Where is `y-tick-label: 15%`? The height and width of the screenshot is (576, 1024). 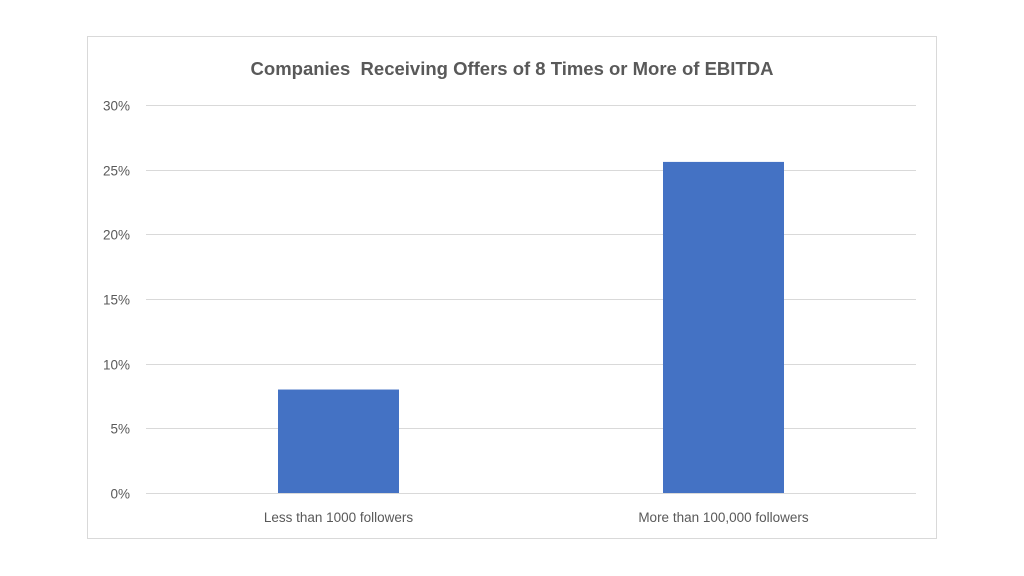
y-tick-label: 15% is located at coordinates (116, 300).